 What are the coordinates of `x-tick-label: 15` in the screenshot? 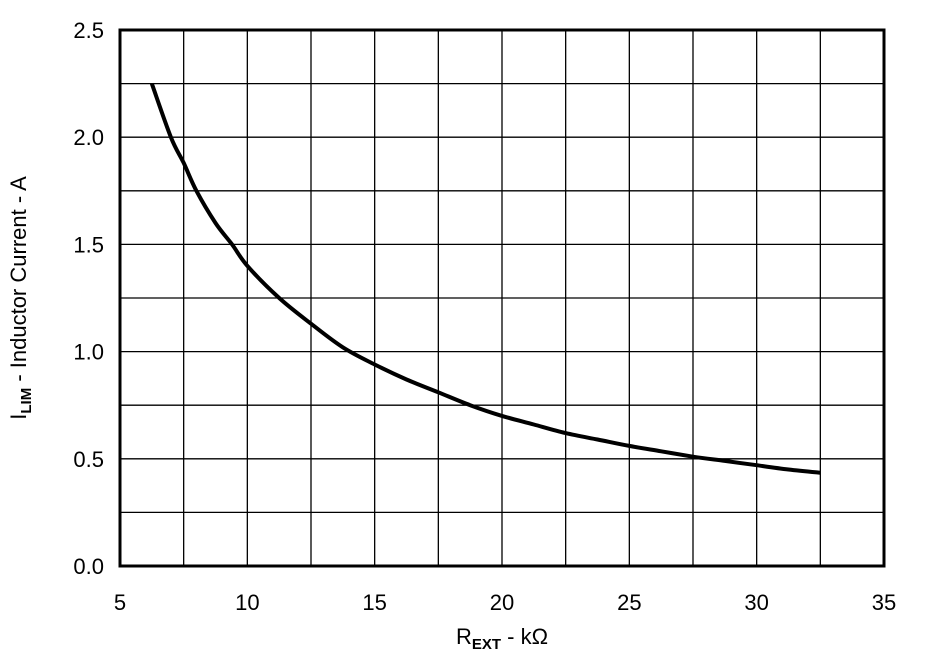 It's located at (374, 602).